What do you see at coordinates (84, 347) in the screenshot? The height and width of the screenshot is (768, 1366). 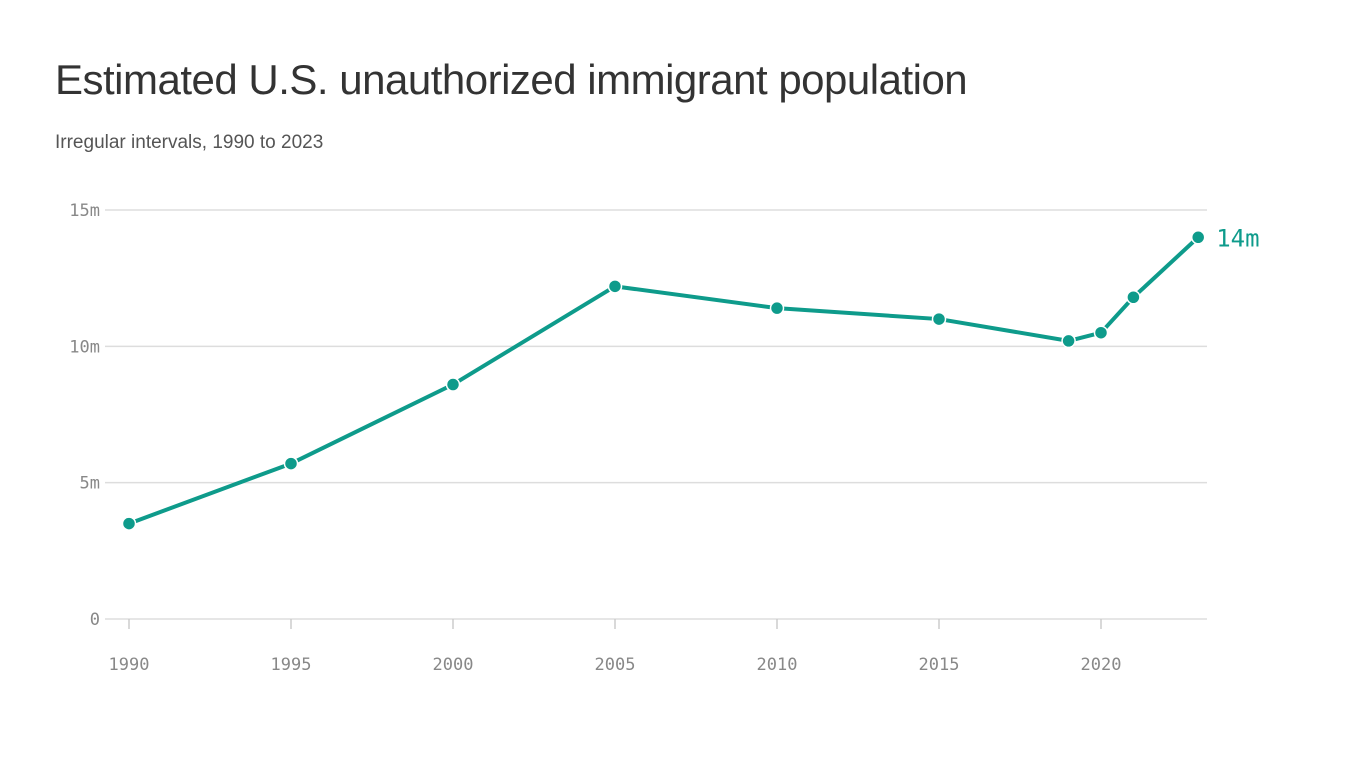 I see `y-tick-label: 10m` at bounding box center [84, 347].